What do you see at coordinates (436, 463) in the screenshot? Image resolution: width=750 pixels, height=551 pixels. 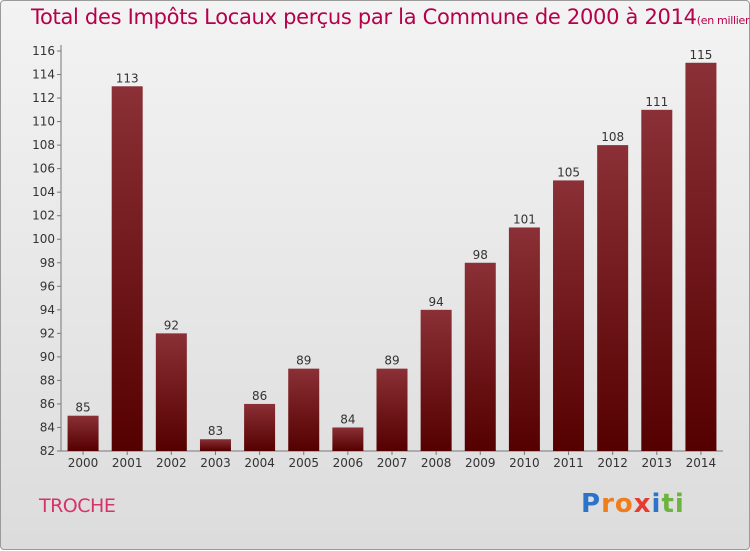 I see `x-tick-label: 2008` at bounding box center [436, 463].